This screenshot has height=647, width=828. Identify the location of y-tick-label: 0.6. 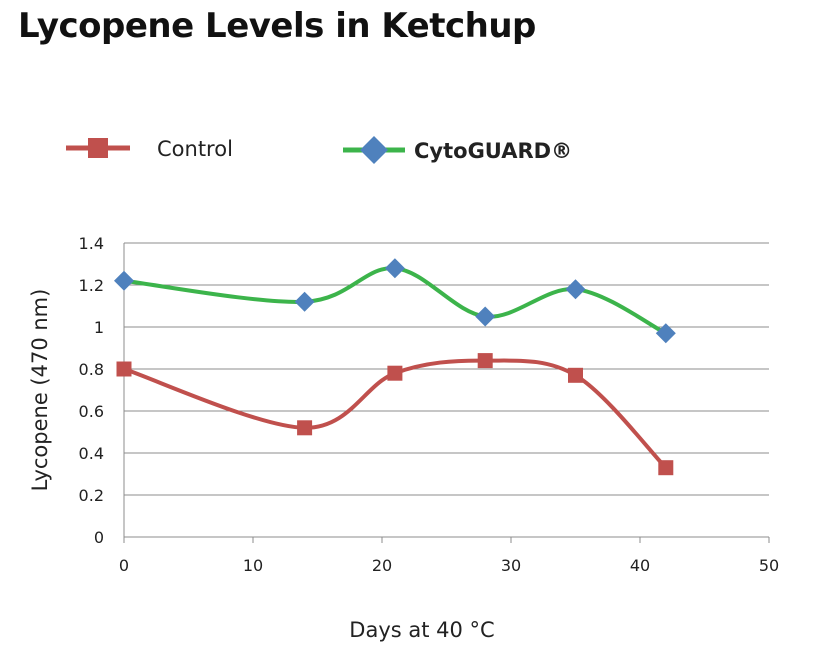
(91, 411).